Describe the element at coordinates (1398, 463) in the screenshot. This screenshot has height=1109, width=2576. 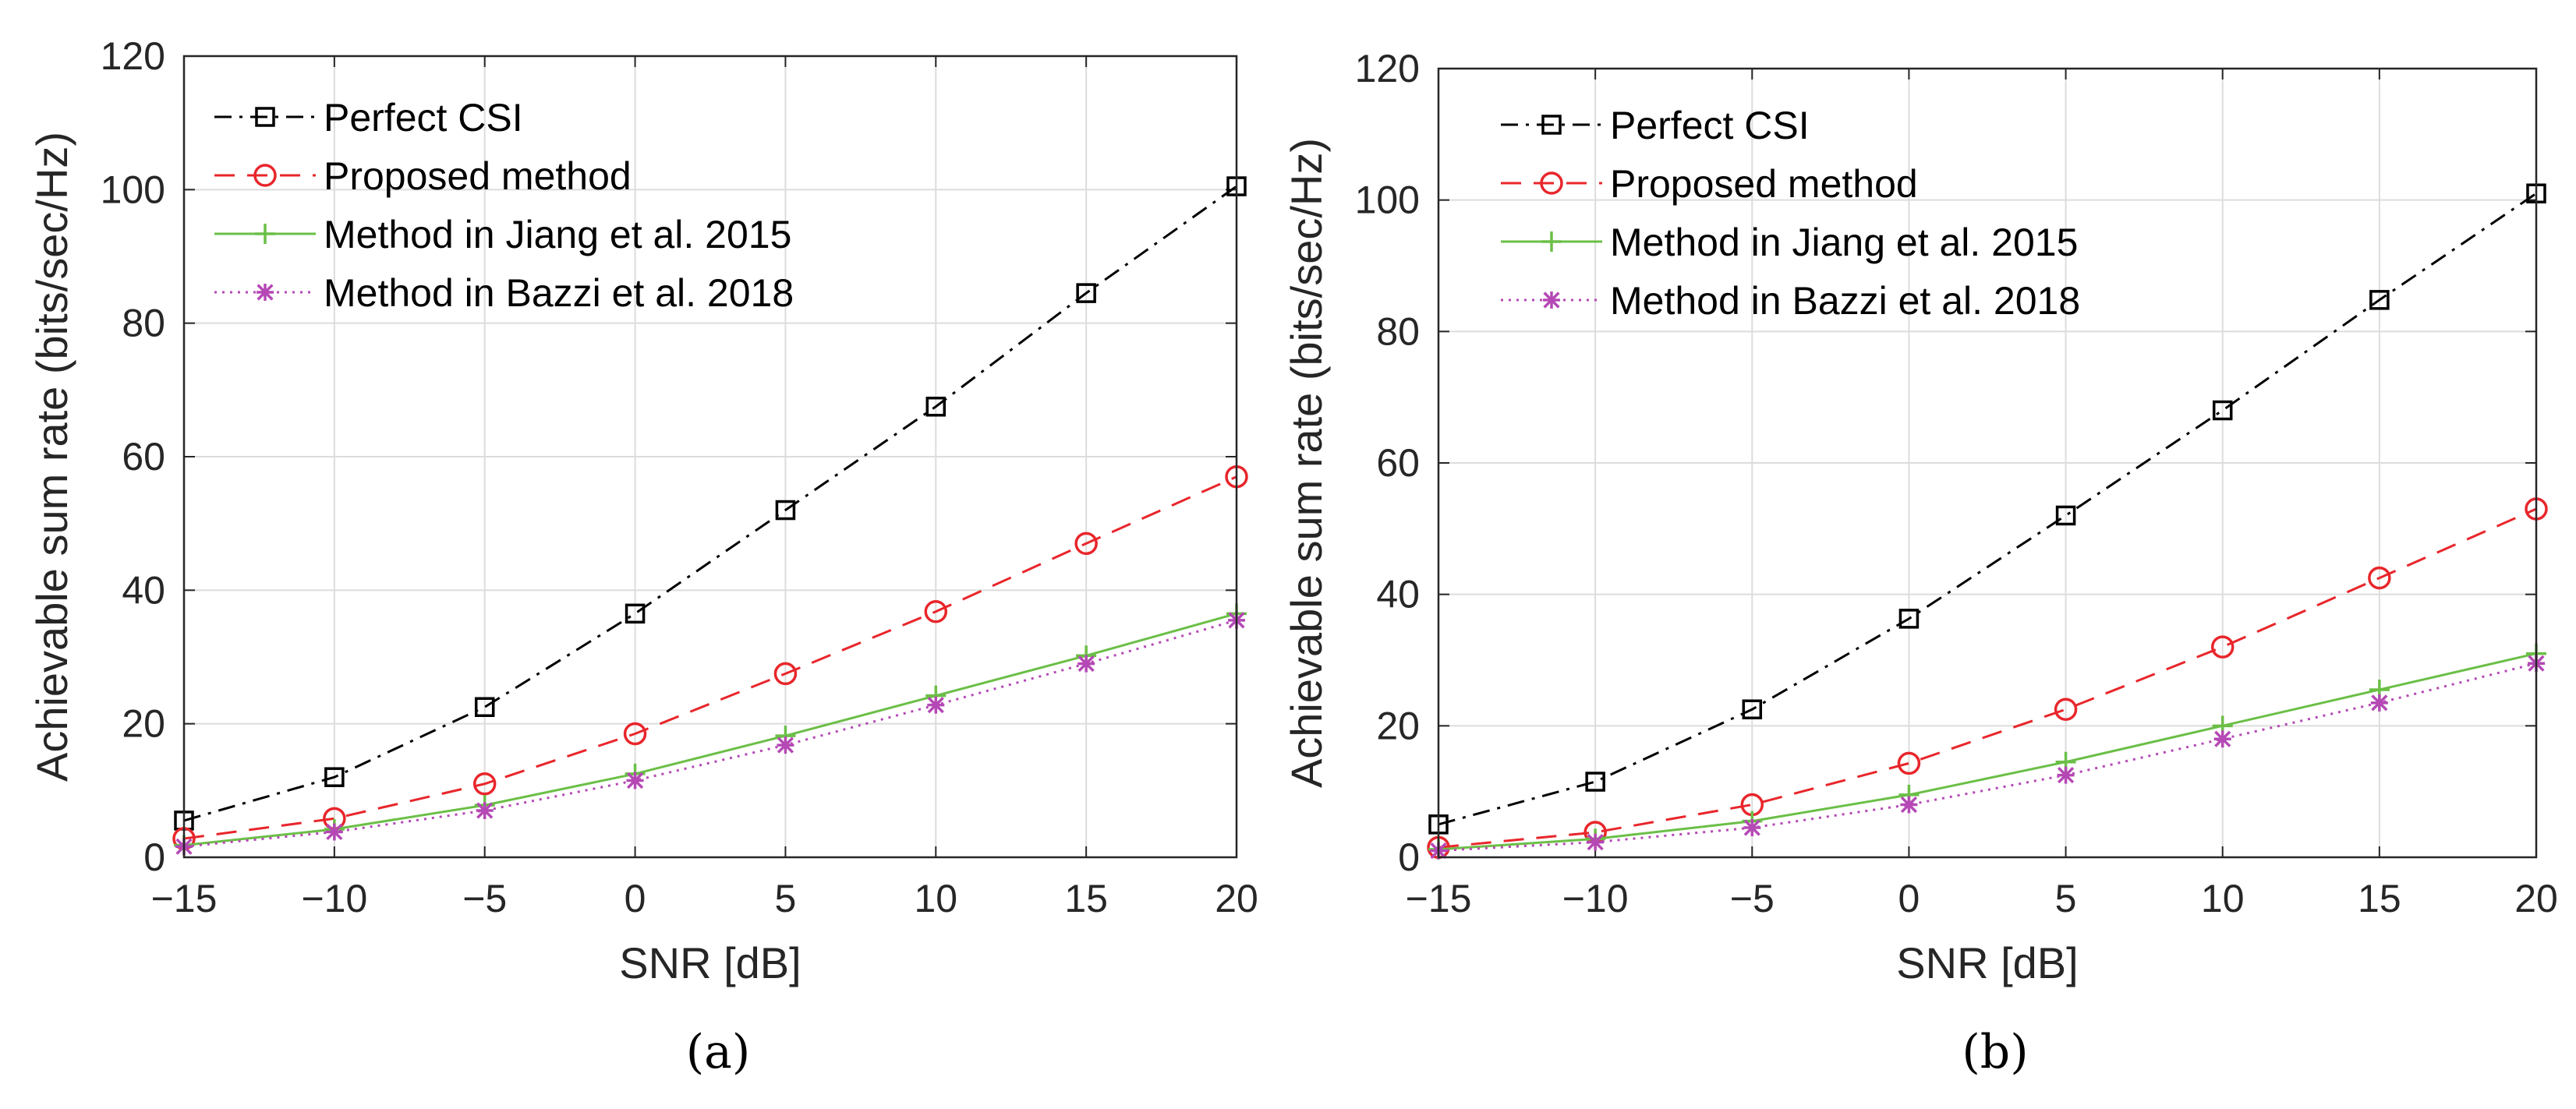
I see `y-tick-label: 60` at that location.